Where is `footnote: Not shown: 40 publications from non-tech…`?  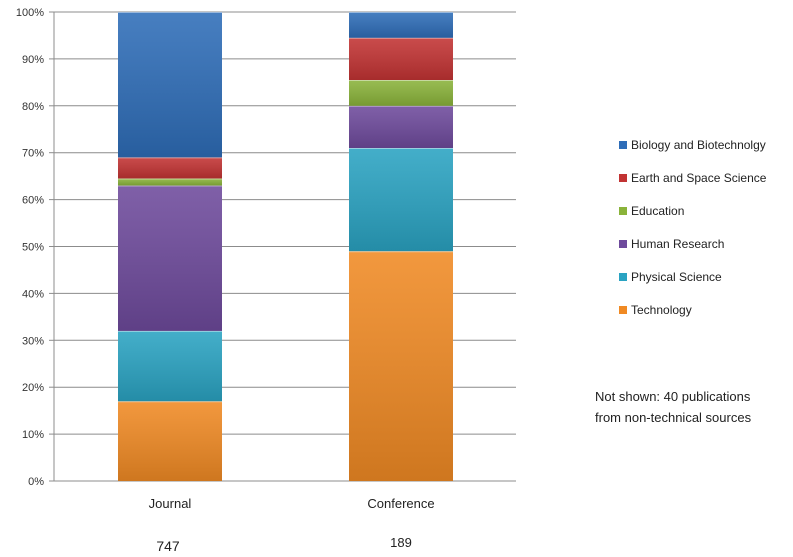 footnote: Not shown: 40 publications from non-tech… is located at coordinates (692, 407).